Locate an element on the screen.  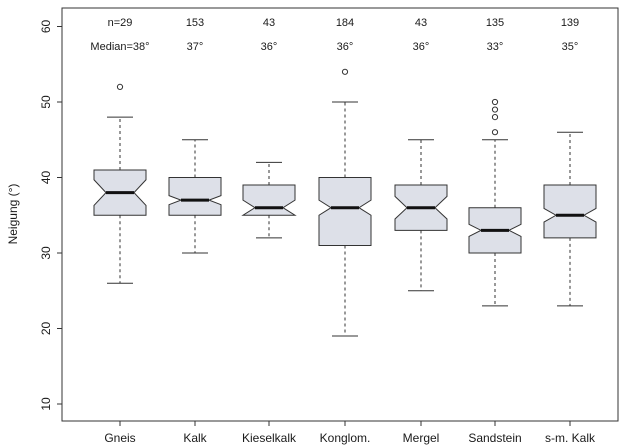
y-tick-label: 40 is located at coordinates (46, 178).